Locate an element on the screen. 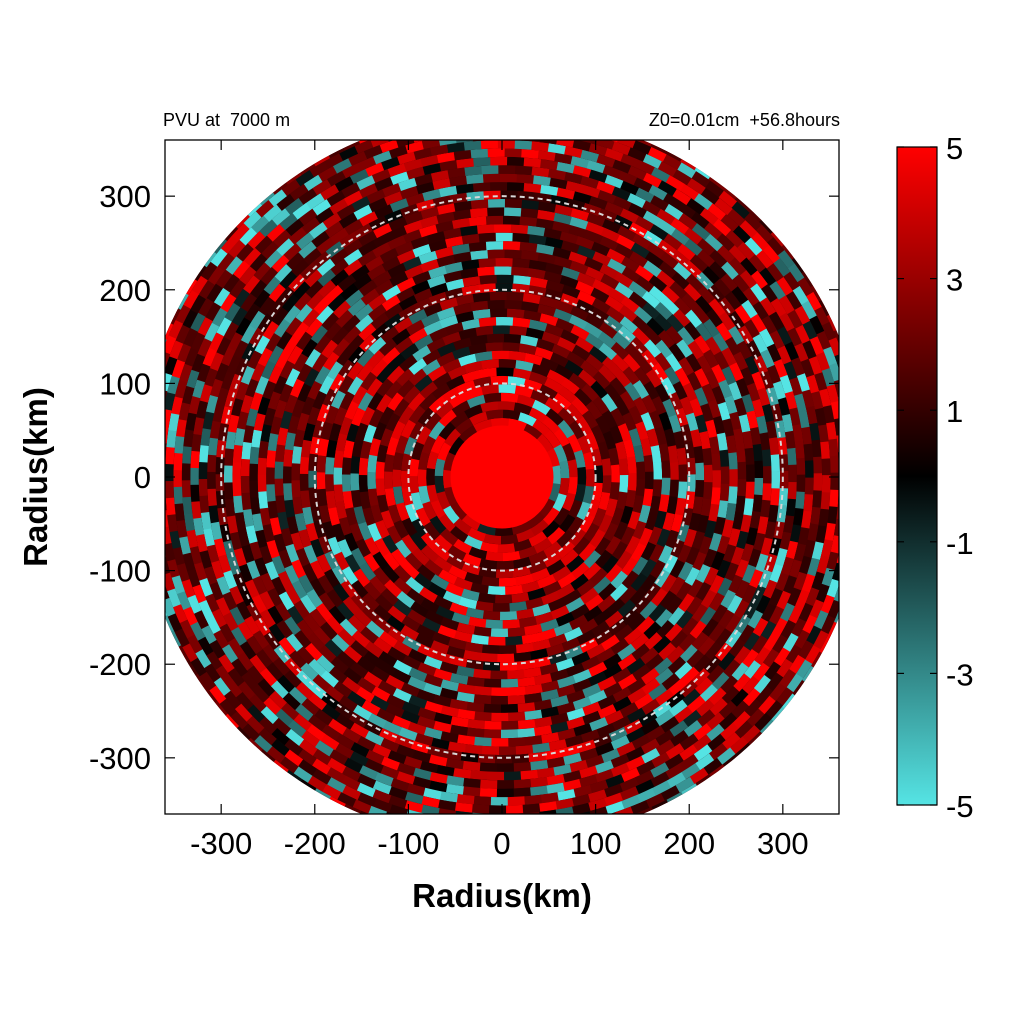  title-right: Z0=0.01cm +56.8hours is located at coordinates (744, 120).